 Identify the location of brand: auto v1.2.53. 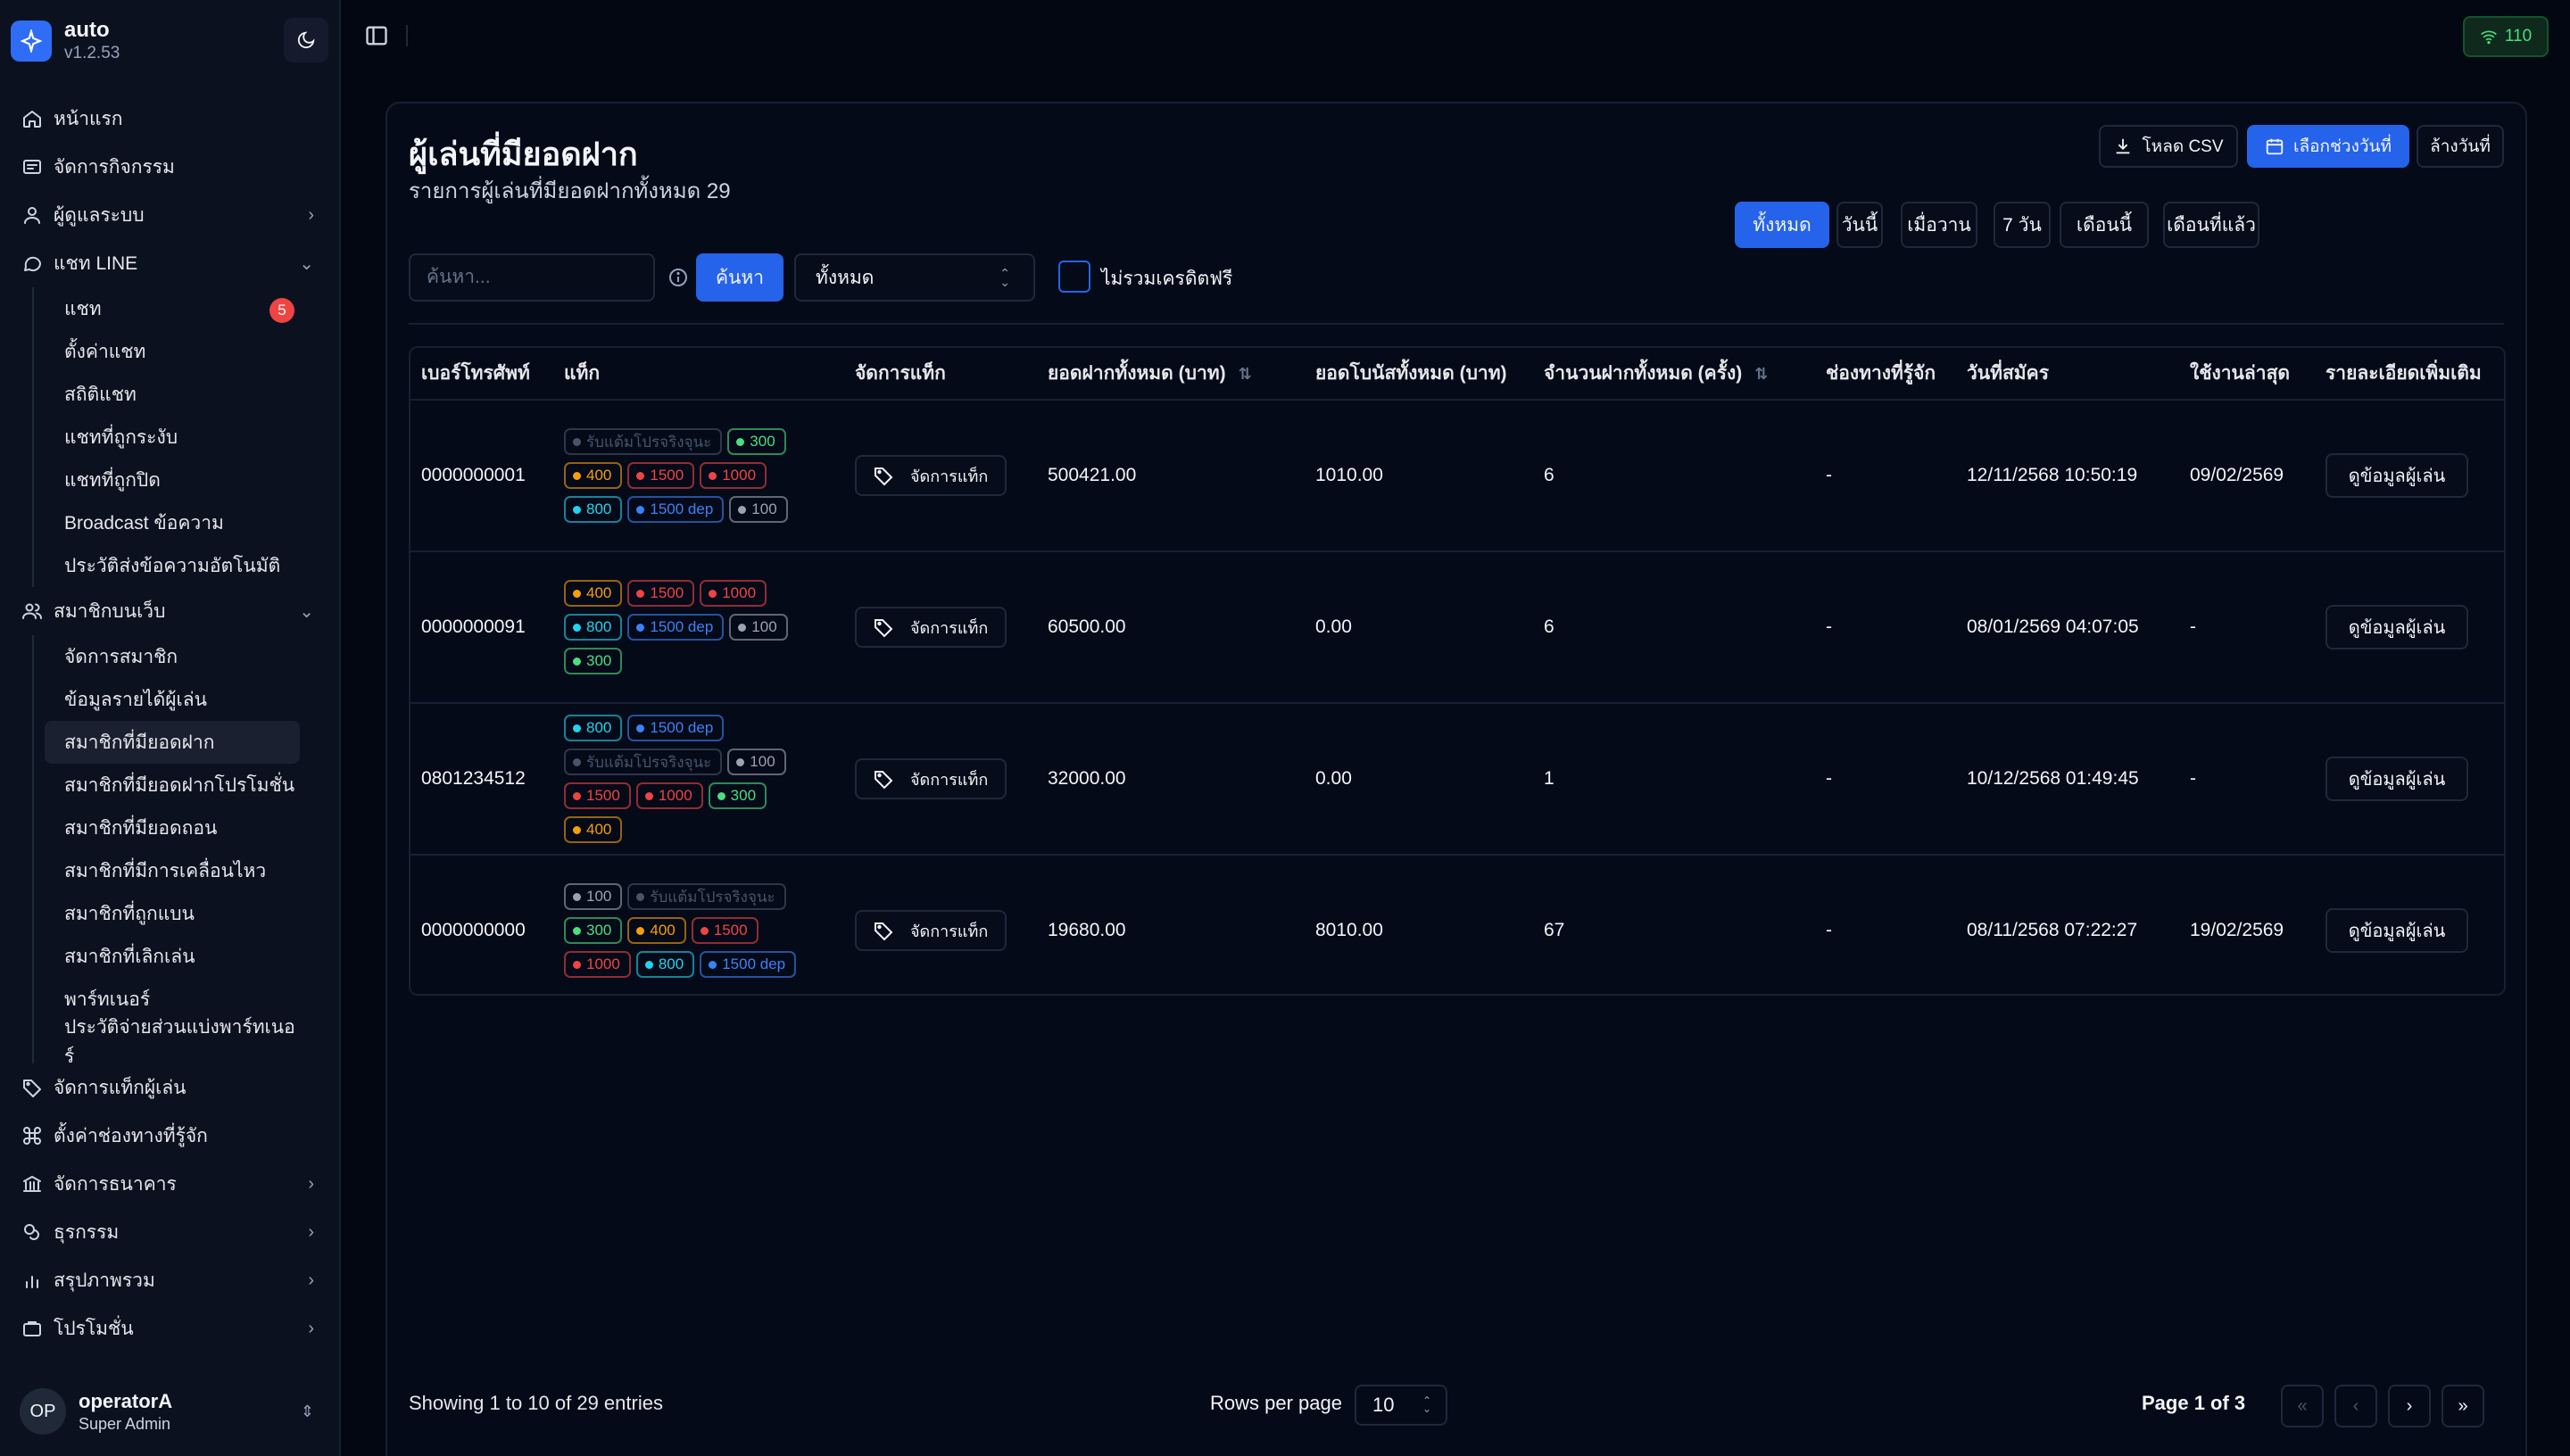
(65, 41).